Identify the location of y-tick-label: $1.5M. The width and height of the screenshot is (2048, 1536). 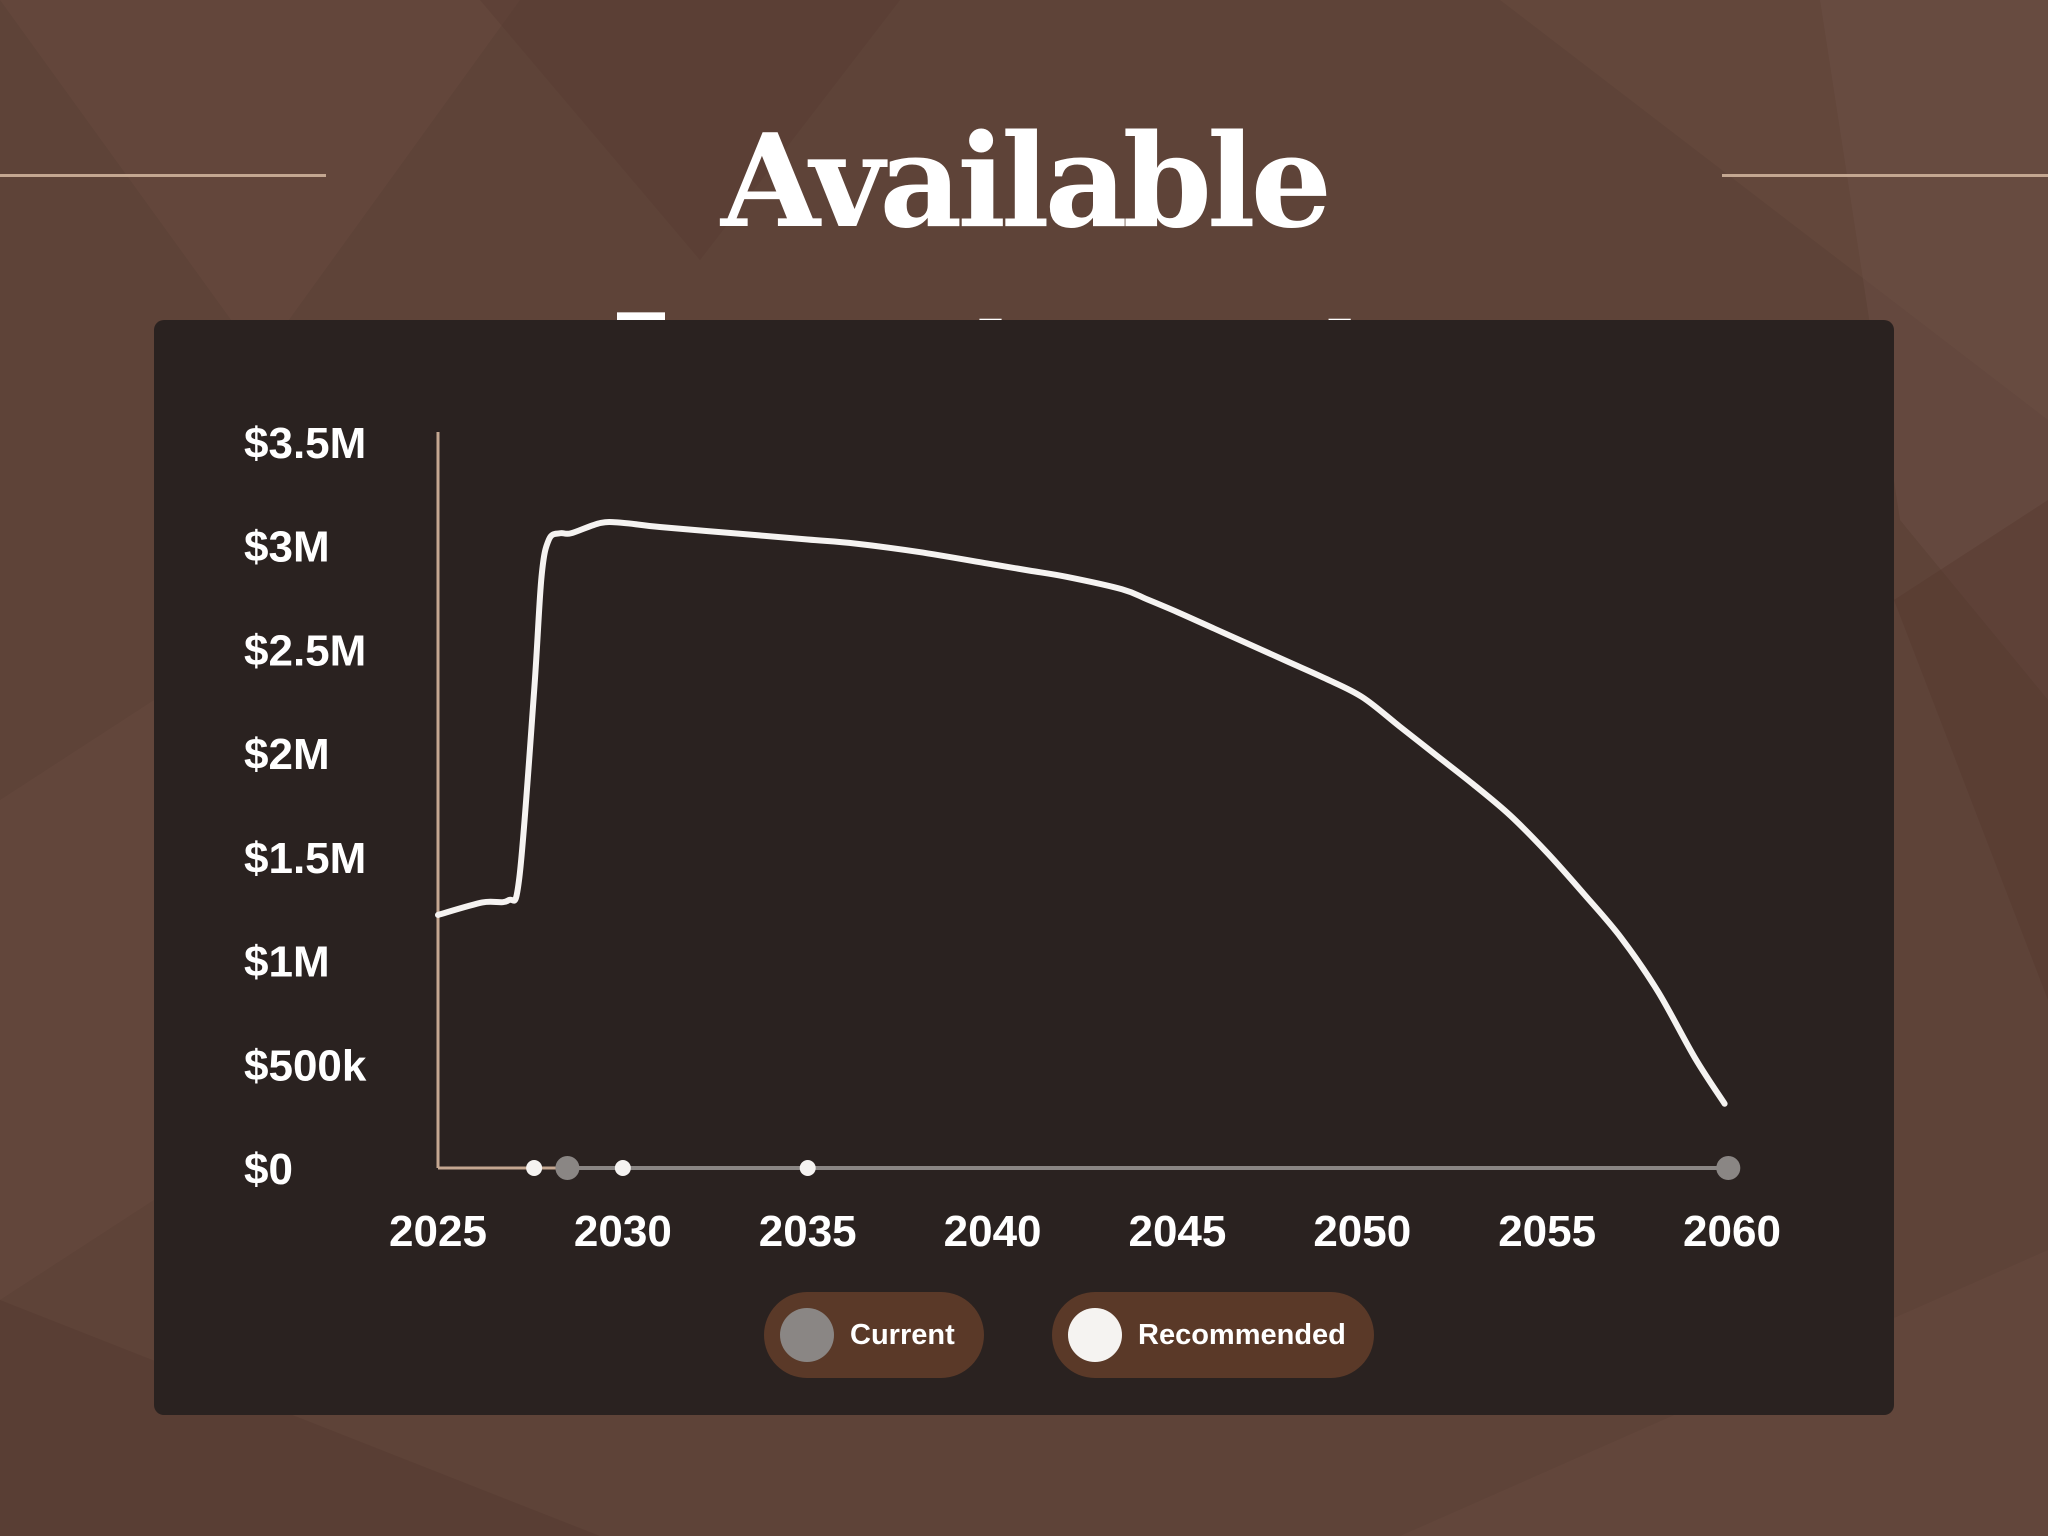
(305, 858).